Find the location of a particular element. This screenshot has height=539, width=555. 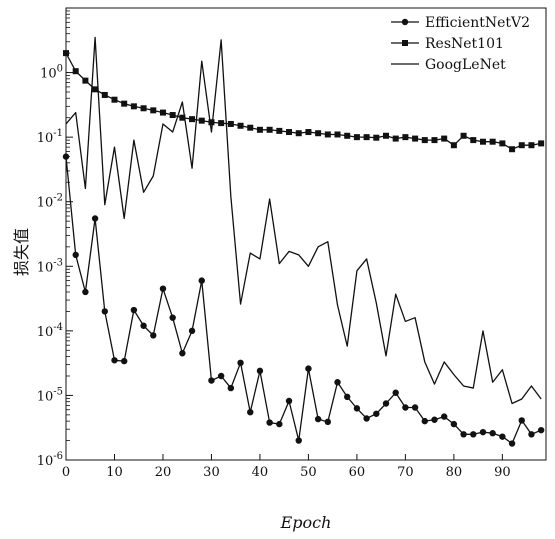

x-tick-label: 70 is located at coordinates (405, 472).